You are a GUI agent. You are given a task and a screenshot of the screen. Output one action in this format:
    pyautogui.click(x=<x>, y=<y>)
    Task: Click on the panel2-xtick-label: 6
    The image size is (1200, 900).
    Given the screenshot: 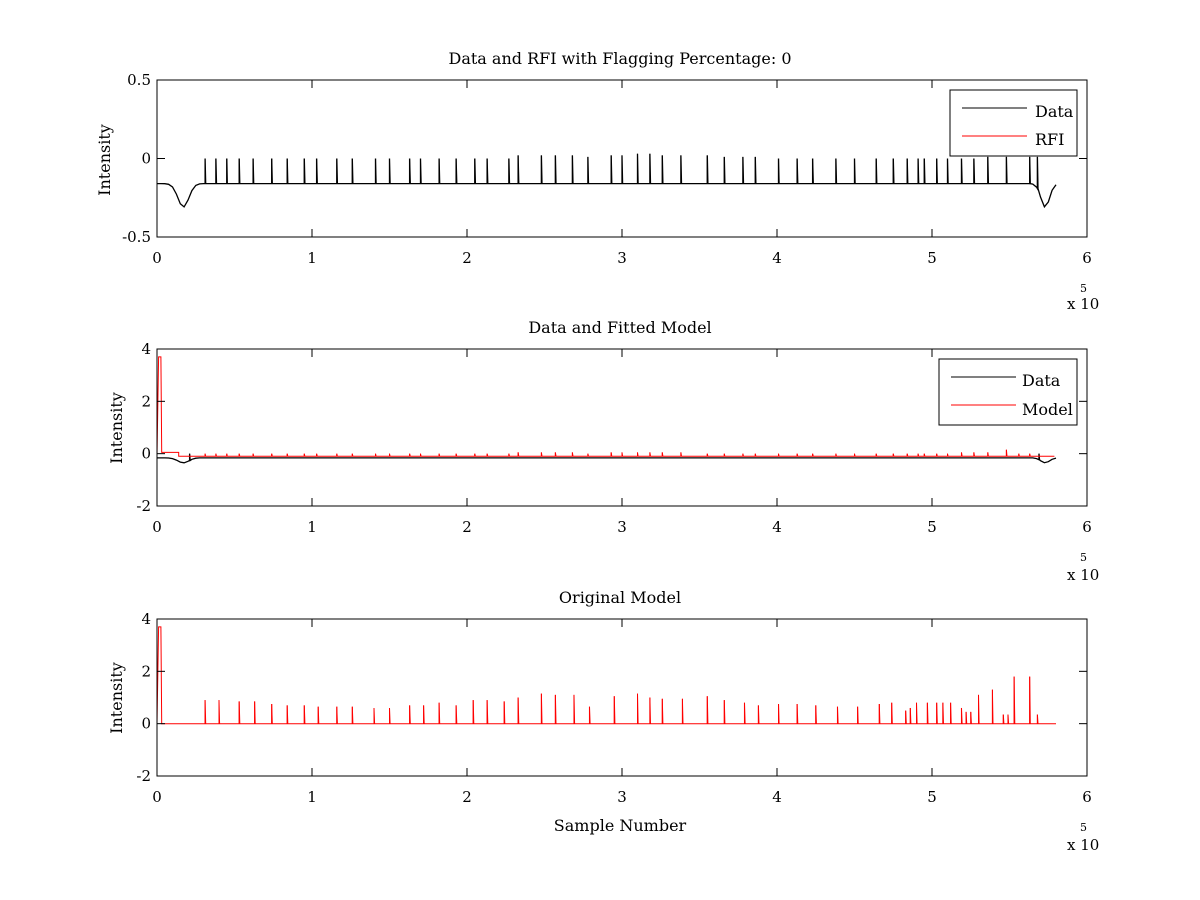 What is the action you would take?
    pyautogui.click(x=1087, y=527)
    